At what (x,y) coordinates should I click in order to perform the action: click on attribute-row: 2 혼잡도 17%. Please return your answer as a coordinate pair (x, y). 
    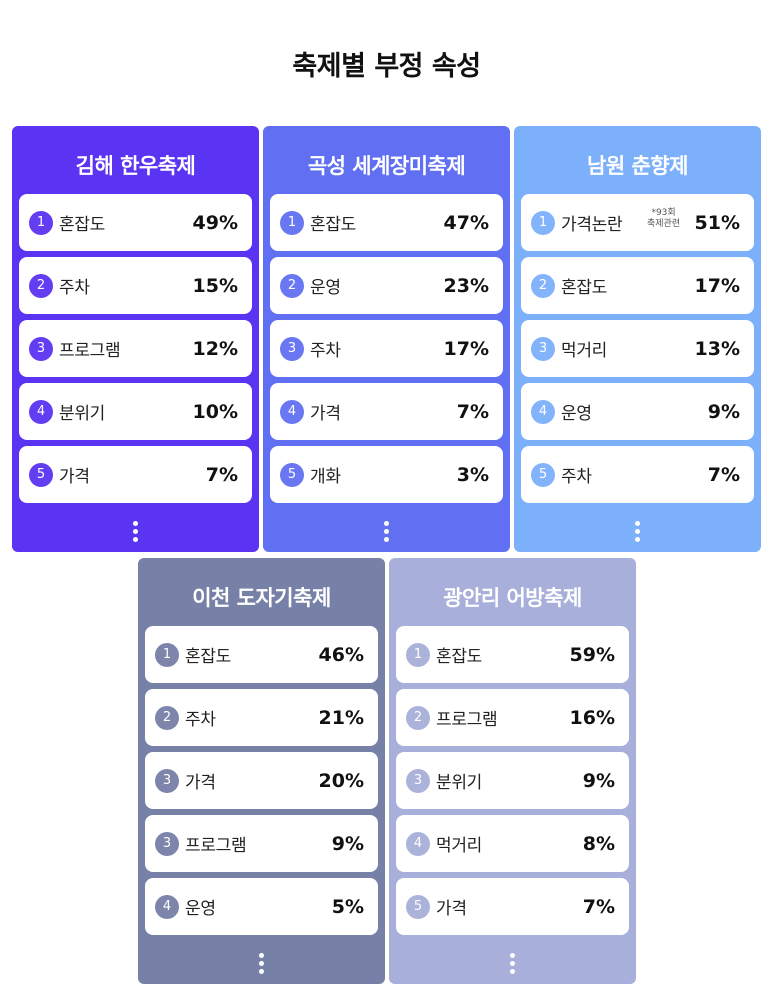
    Looking at the image, I should click on (637, 285).